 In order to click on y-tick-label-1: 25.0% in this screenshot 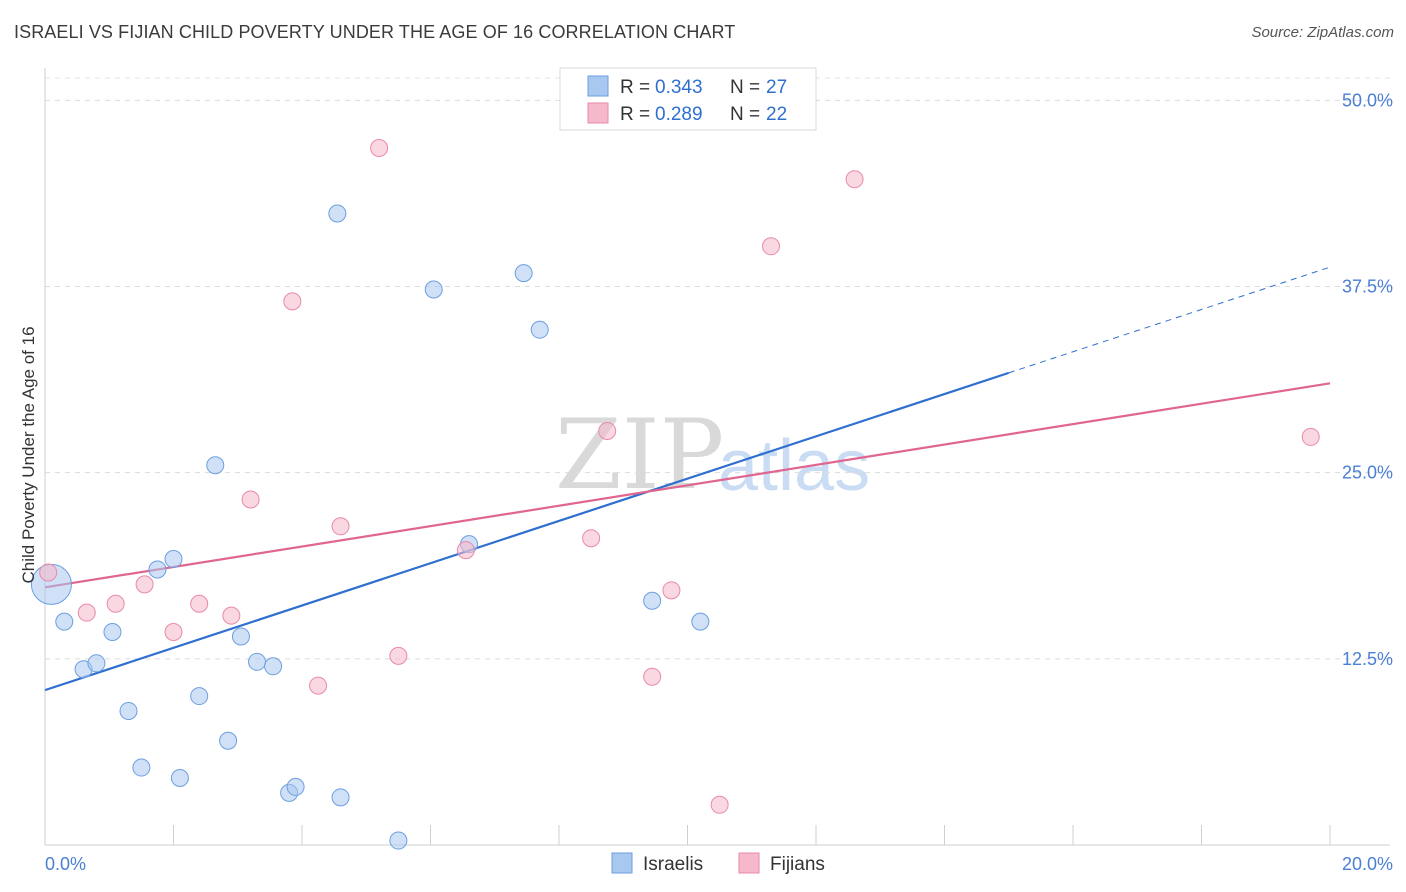, I will do `click(1367, 473)`.